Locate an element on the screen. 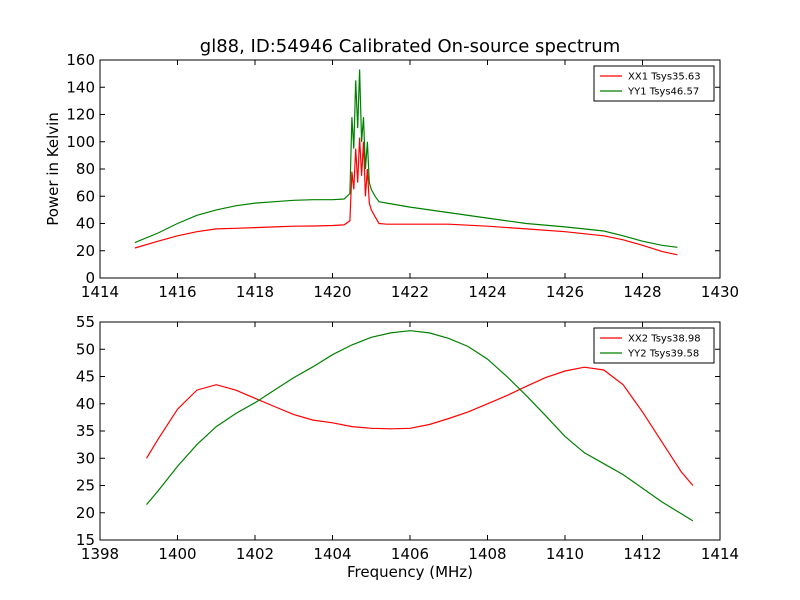 The width and height of the screenshot is (800, 600). bottom-legend-label-1: XX2 Tsys38.98 is located at coordinates (664, 339).